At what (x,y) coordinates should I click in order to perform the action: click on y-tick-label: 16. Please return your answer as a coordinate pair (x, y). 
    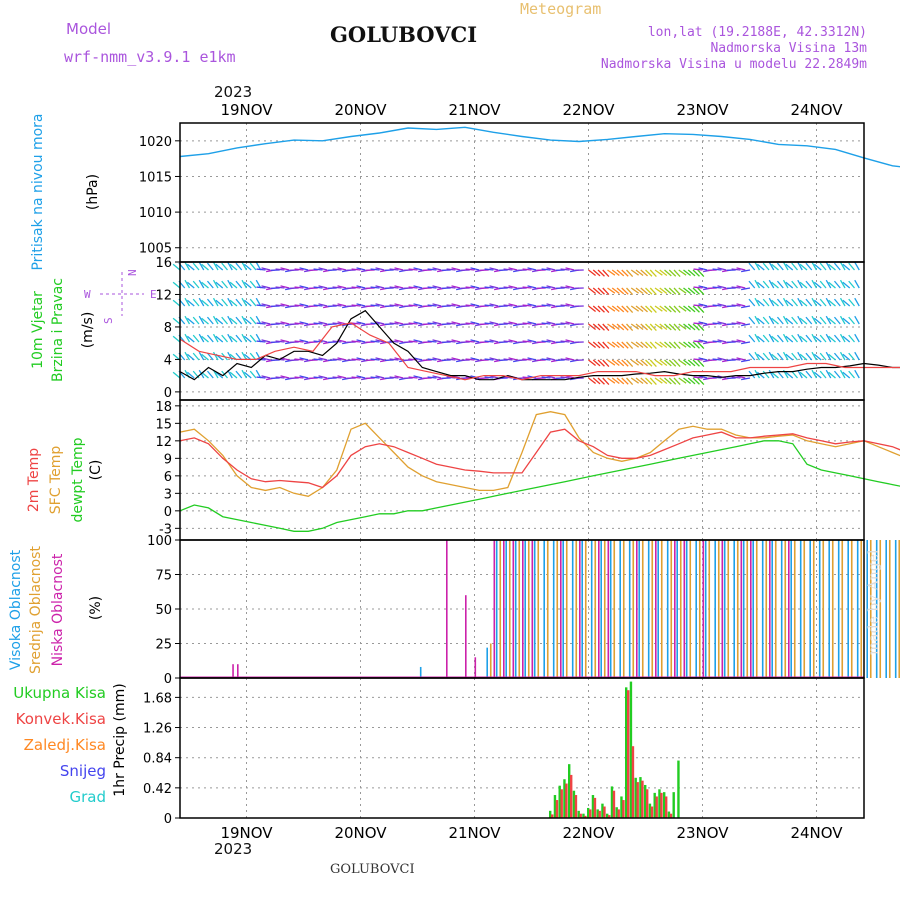
    Looking at the image, I should click on (163, 263).